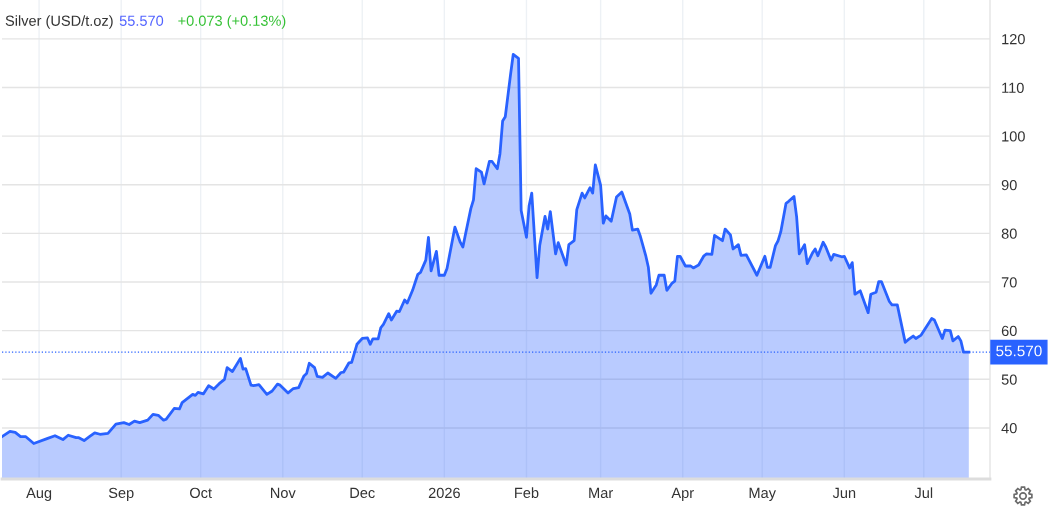 The image size is (1049, 511). What do you see at coordinates (762, 494) in the screenshot?
I see `x-tick-label: May` at bounding box center [762, 494].